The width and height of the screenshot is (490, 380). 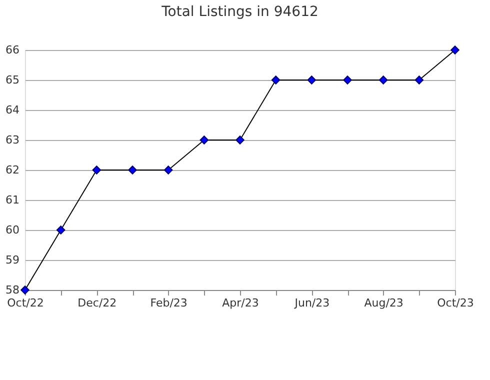 I want to click on y-tick-label: 58, so click(x=13, y=290).